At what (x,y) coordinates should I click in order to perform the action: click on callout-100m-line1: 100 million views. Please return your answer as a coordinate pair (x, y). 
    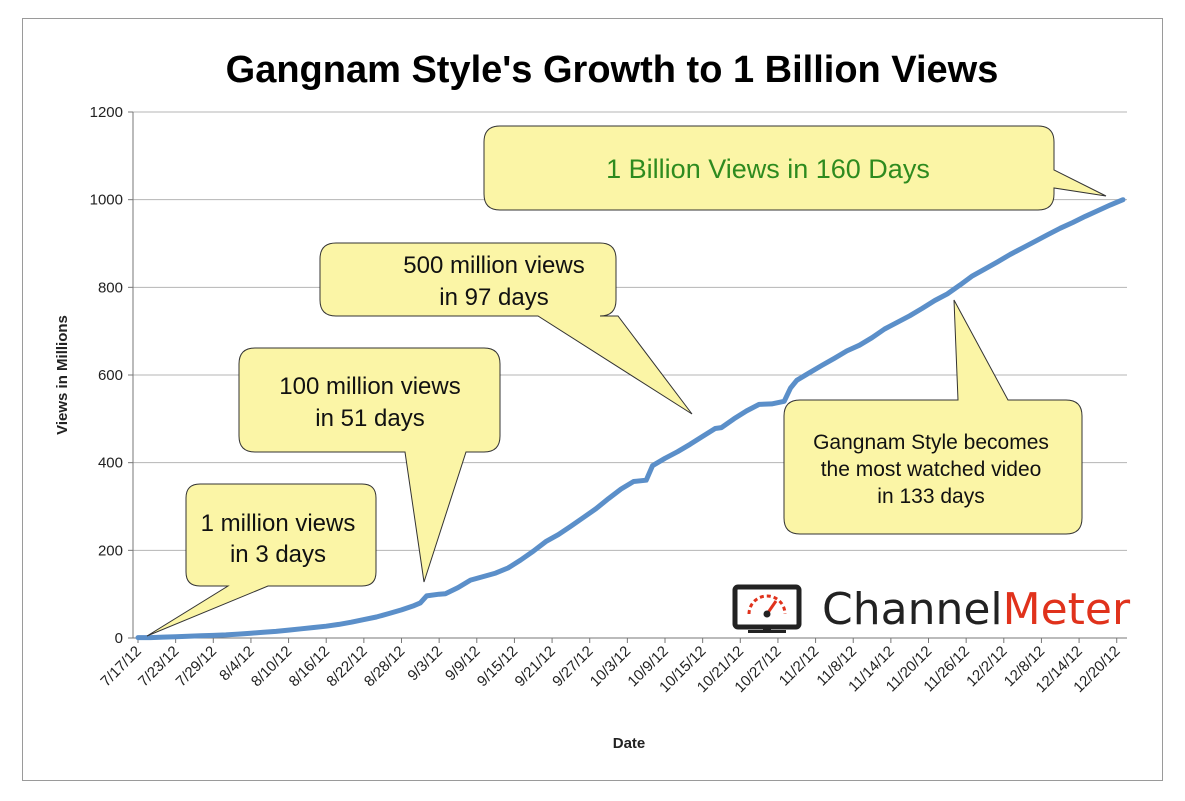
    Looking at the image, I should click on (369, 386).